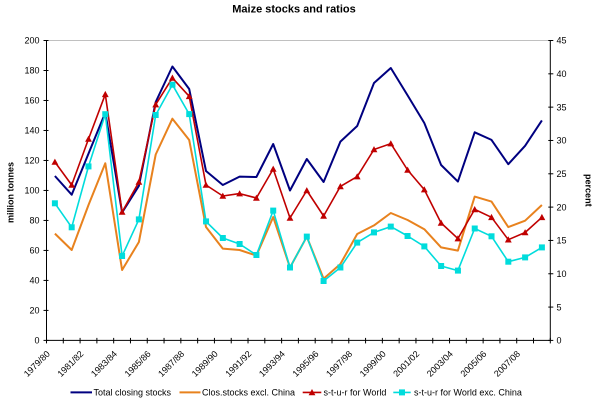  I want to click on svg-text: percent, so click(589, 190).